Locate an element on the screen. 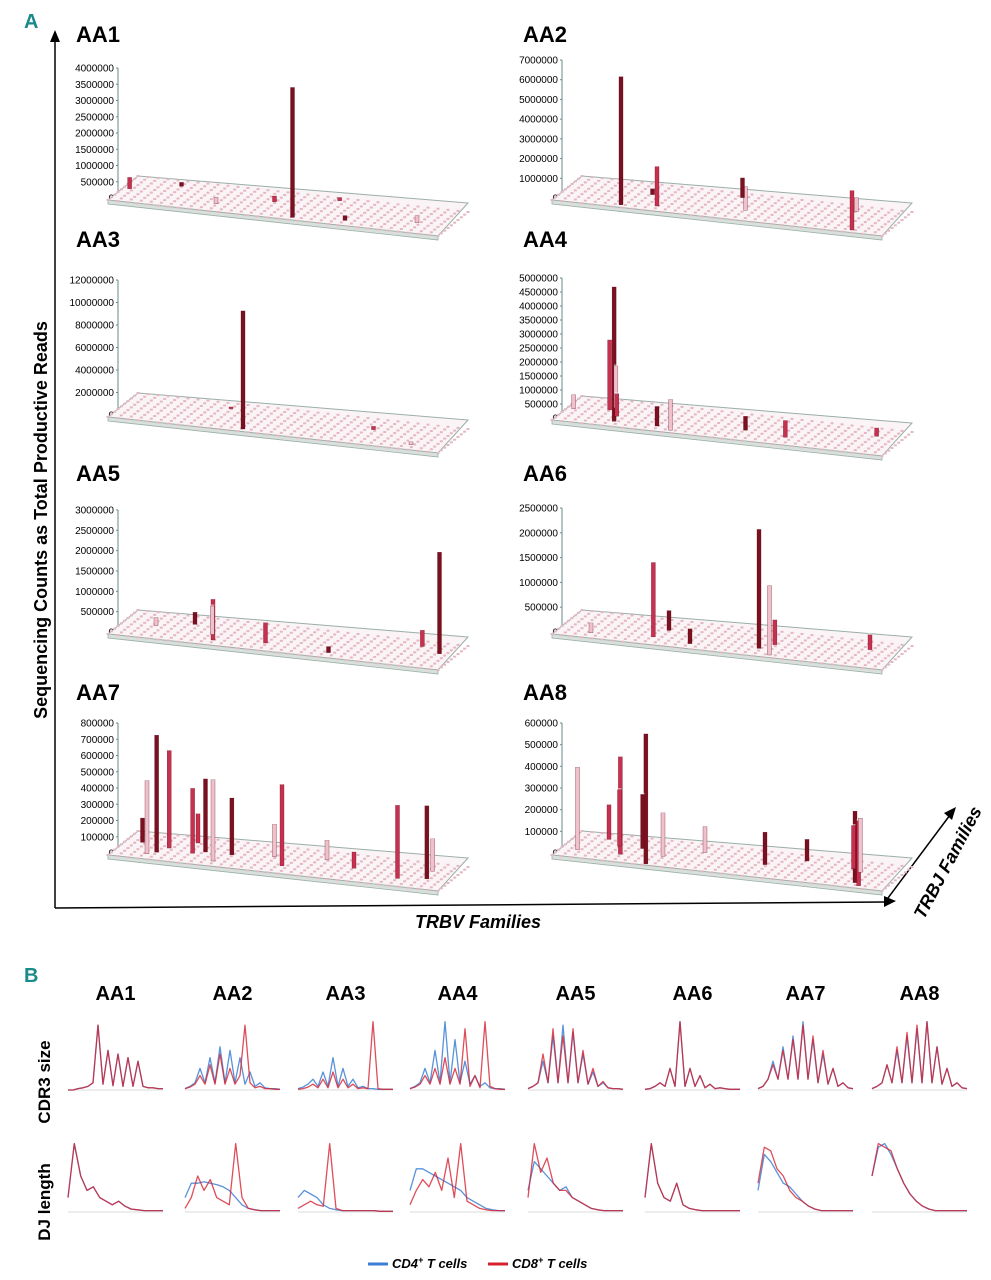 The width and height of the screenshot is (991, 1280). bar-chart-aa8: AA80100000200000300000400000500000600000 is located at coordinates (718, 788).